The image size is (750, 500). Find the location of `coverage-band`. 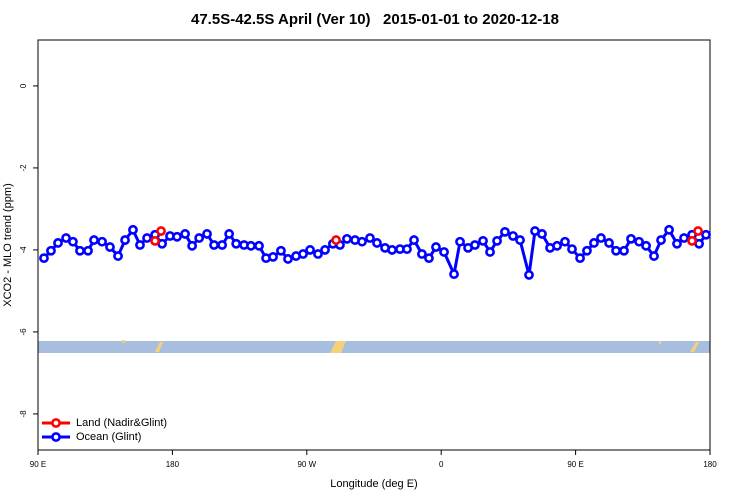

coverage-band is located at coordinates (374, 347).